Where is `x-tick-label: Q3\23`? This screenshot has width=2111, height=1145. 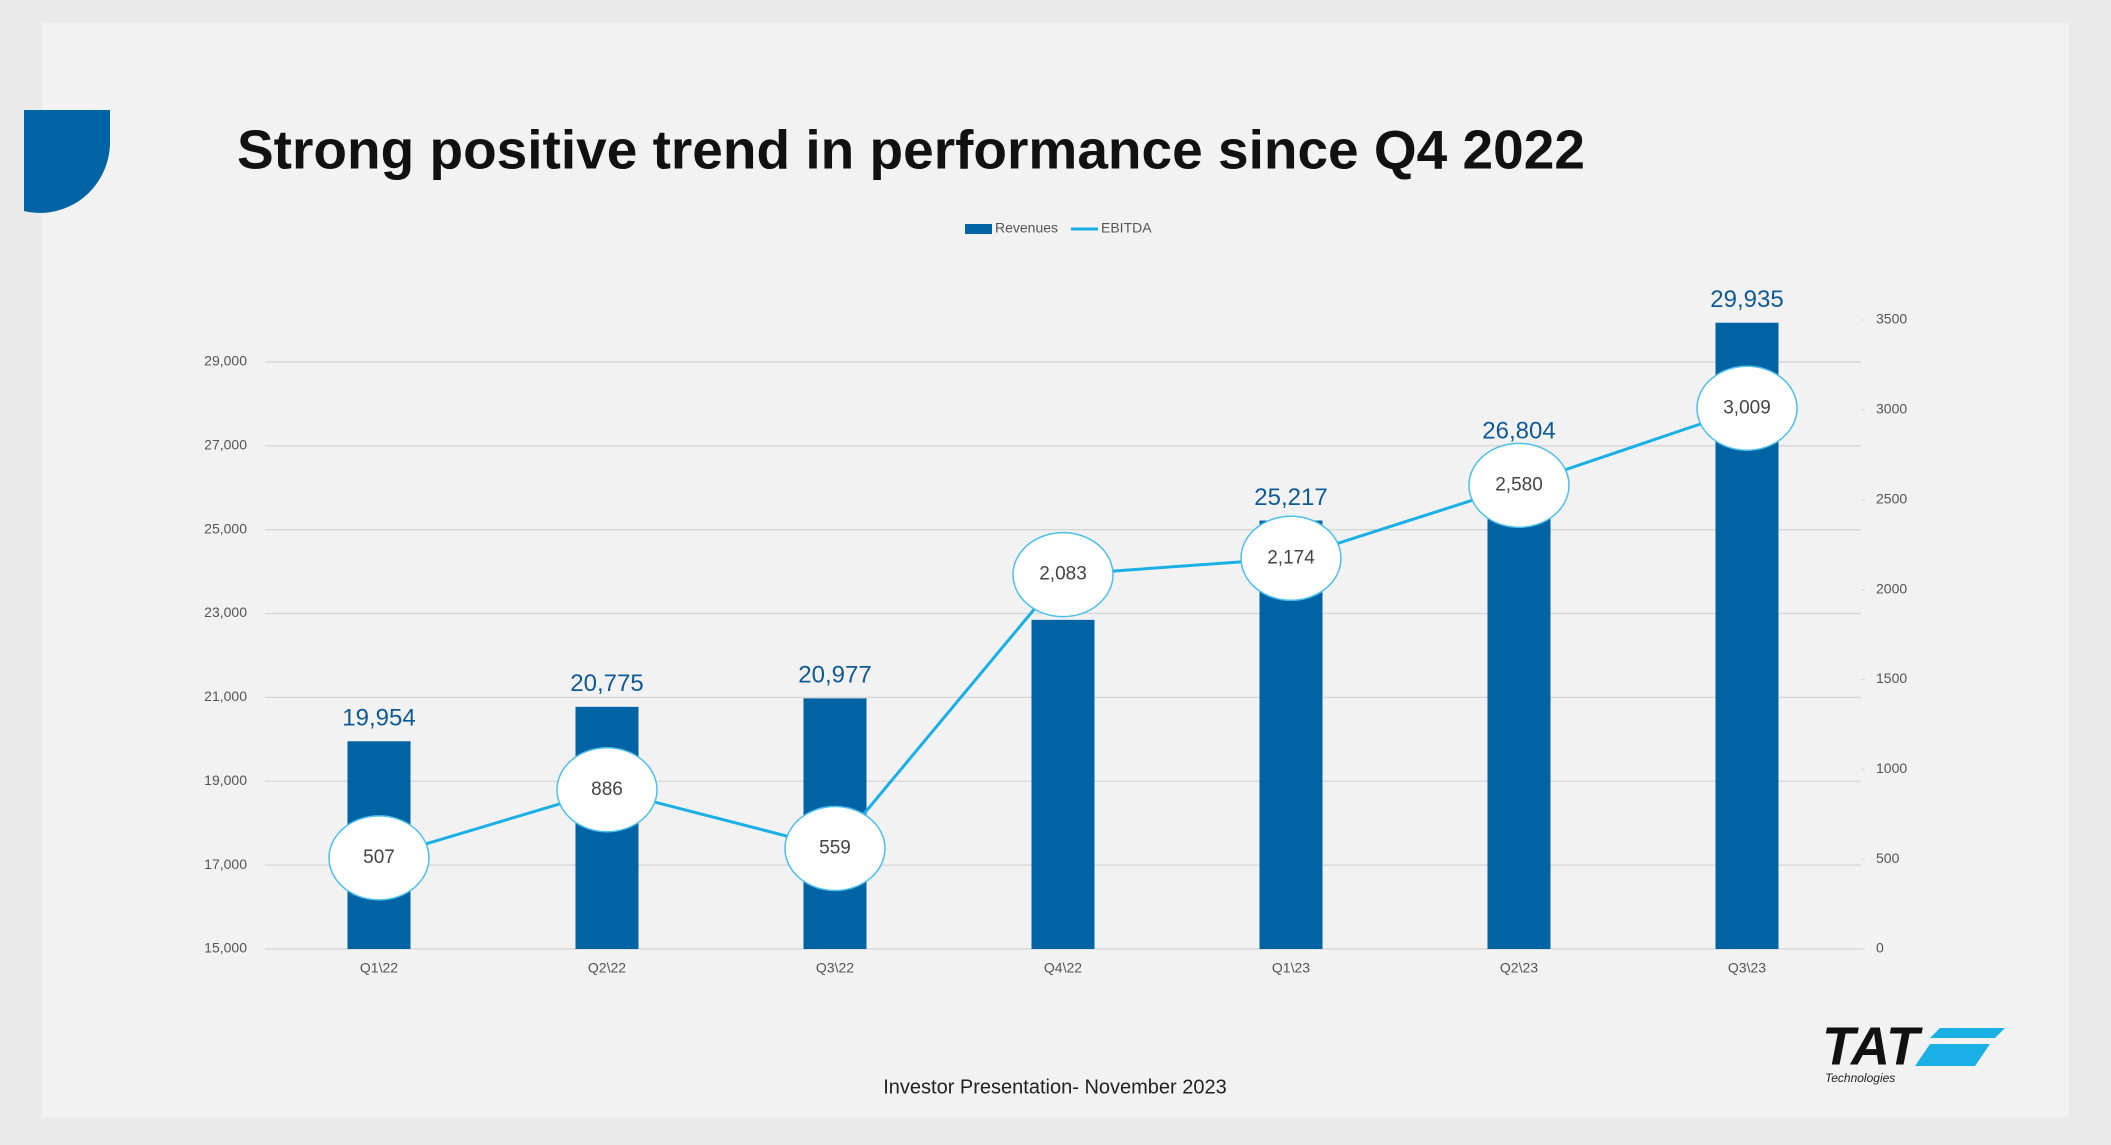 x-tick-label: Q3\23 is located at coordinates (1747, 968).